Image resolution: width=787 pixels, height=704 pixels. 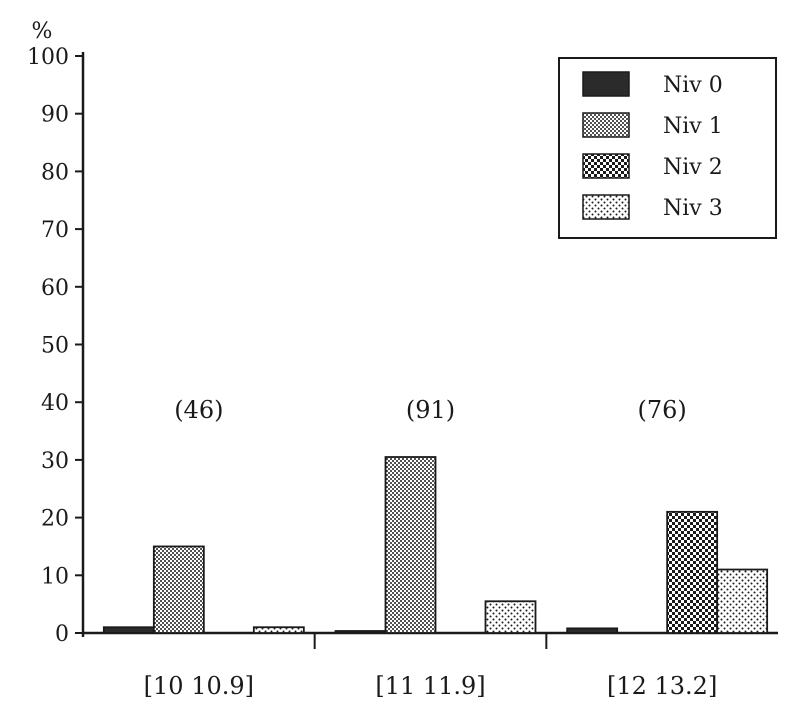 What do you see at coordinates (42, 31) in the screenshot?
I see `y-axis-unit-label: %` at bounding box center [42, 31].